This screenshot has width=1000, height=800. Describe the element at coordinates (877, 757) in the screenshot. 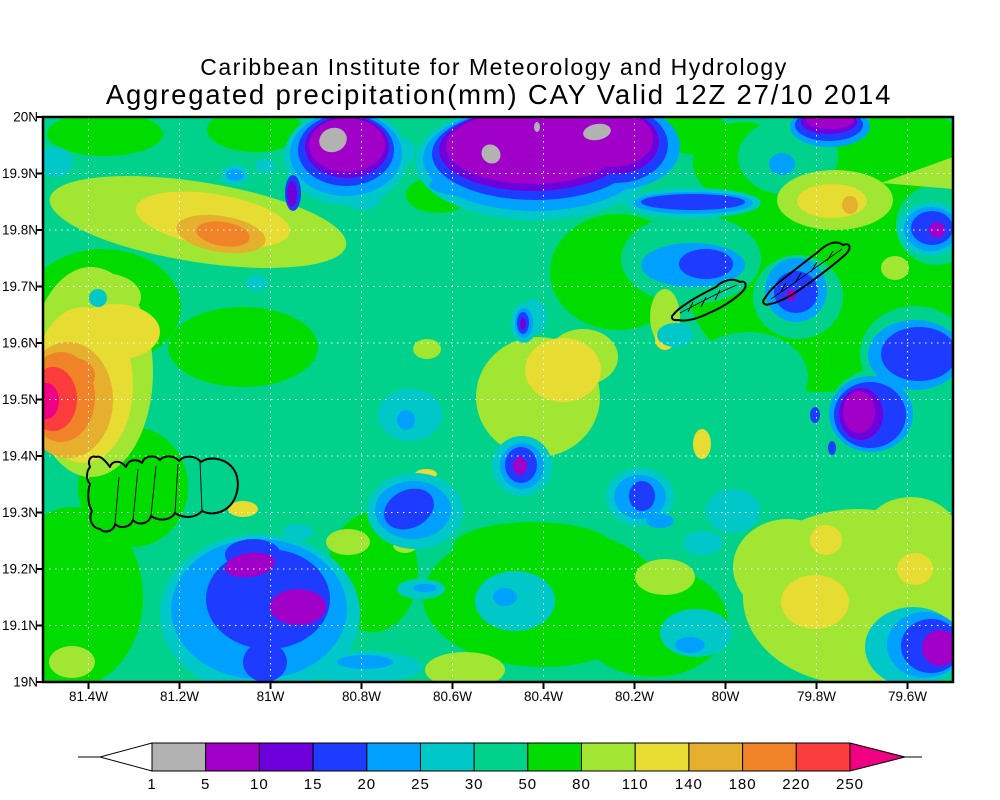

I see `colorbar-over-arrow` at that location.